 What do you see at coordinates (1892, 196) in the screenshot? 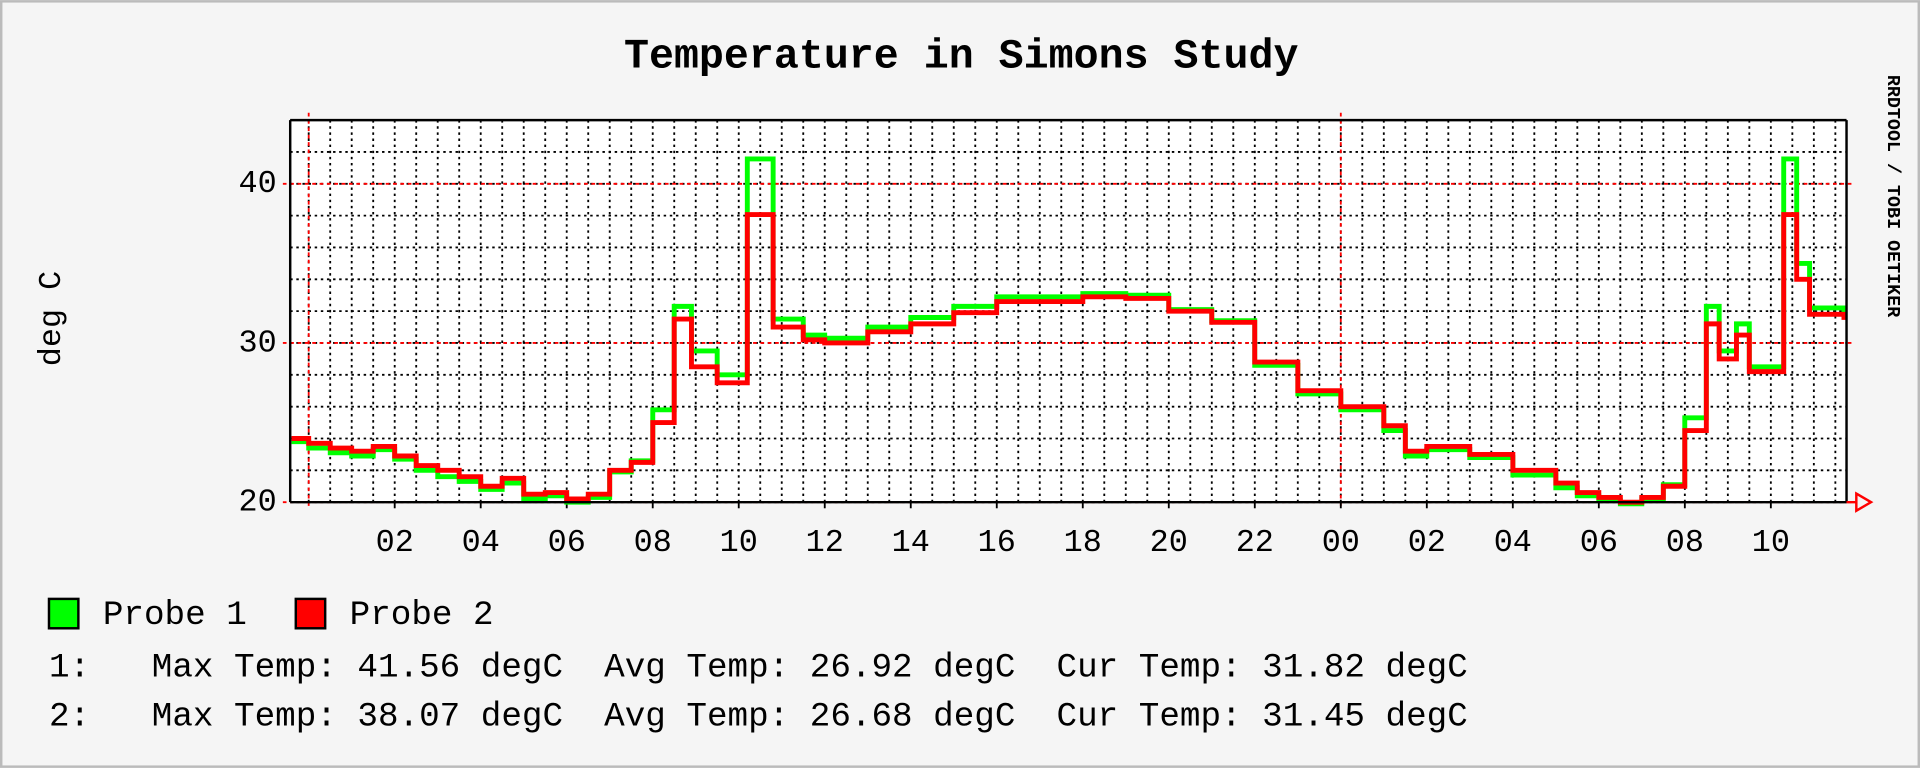
I see `watermark: RRDTOOL / TOBI OETIKER` at bounding box center [1892, 196].